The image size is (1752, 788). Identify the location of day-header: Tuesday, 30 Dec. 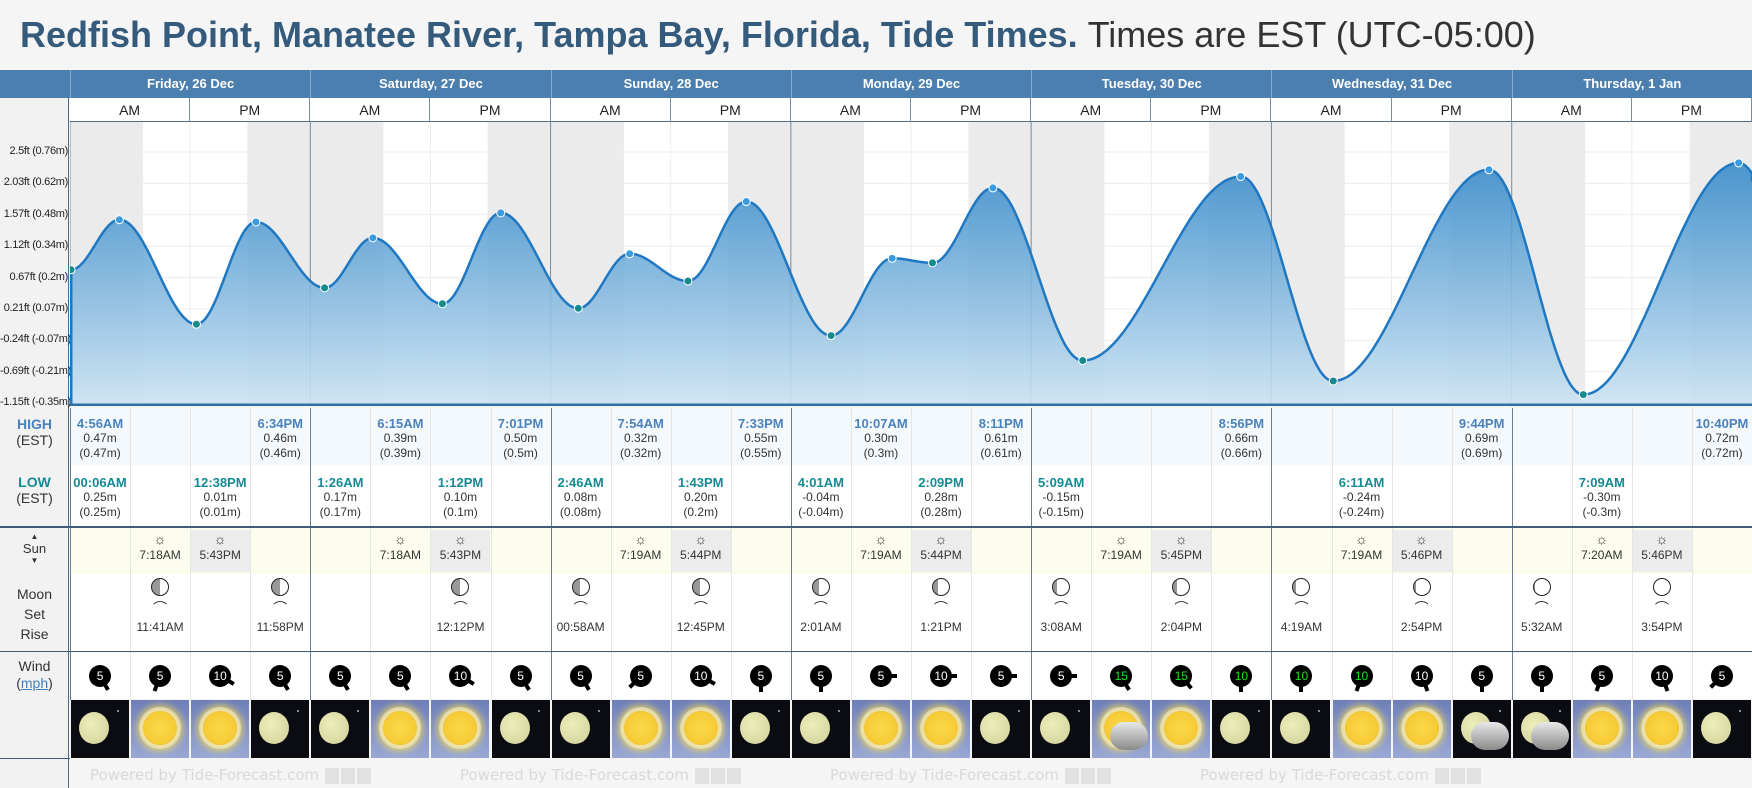
(1151, 84).